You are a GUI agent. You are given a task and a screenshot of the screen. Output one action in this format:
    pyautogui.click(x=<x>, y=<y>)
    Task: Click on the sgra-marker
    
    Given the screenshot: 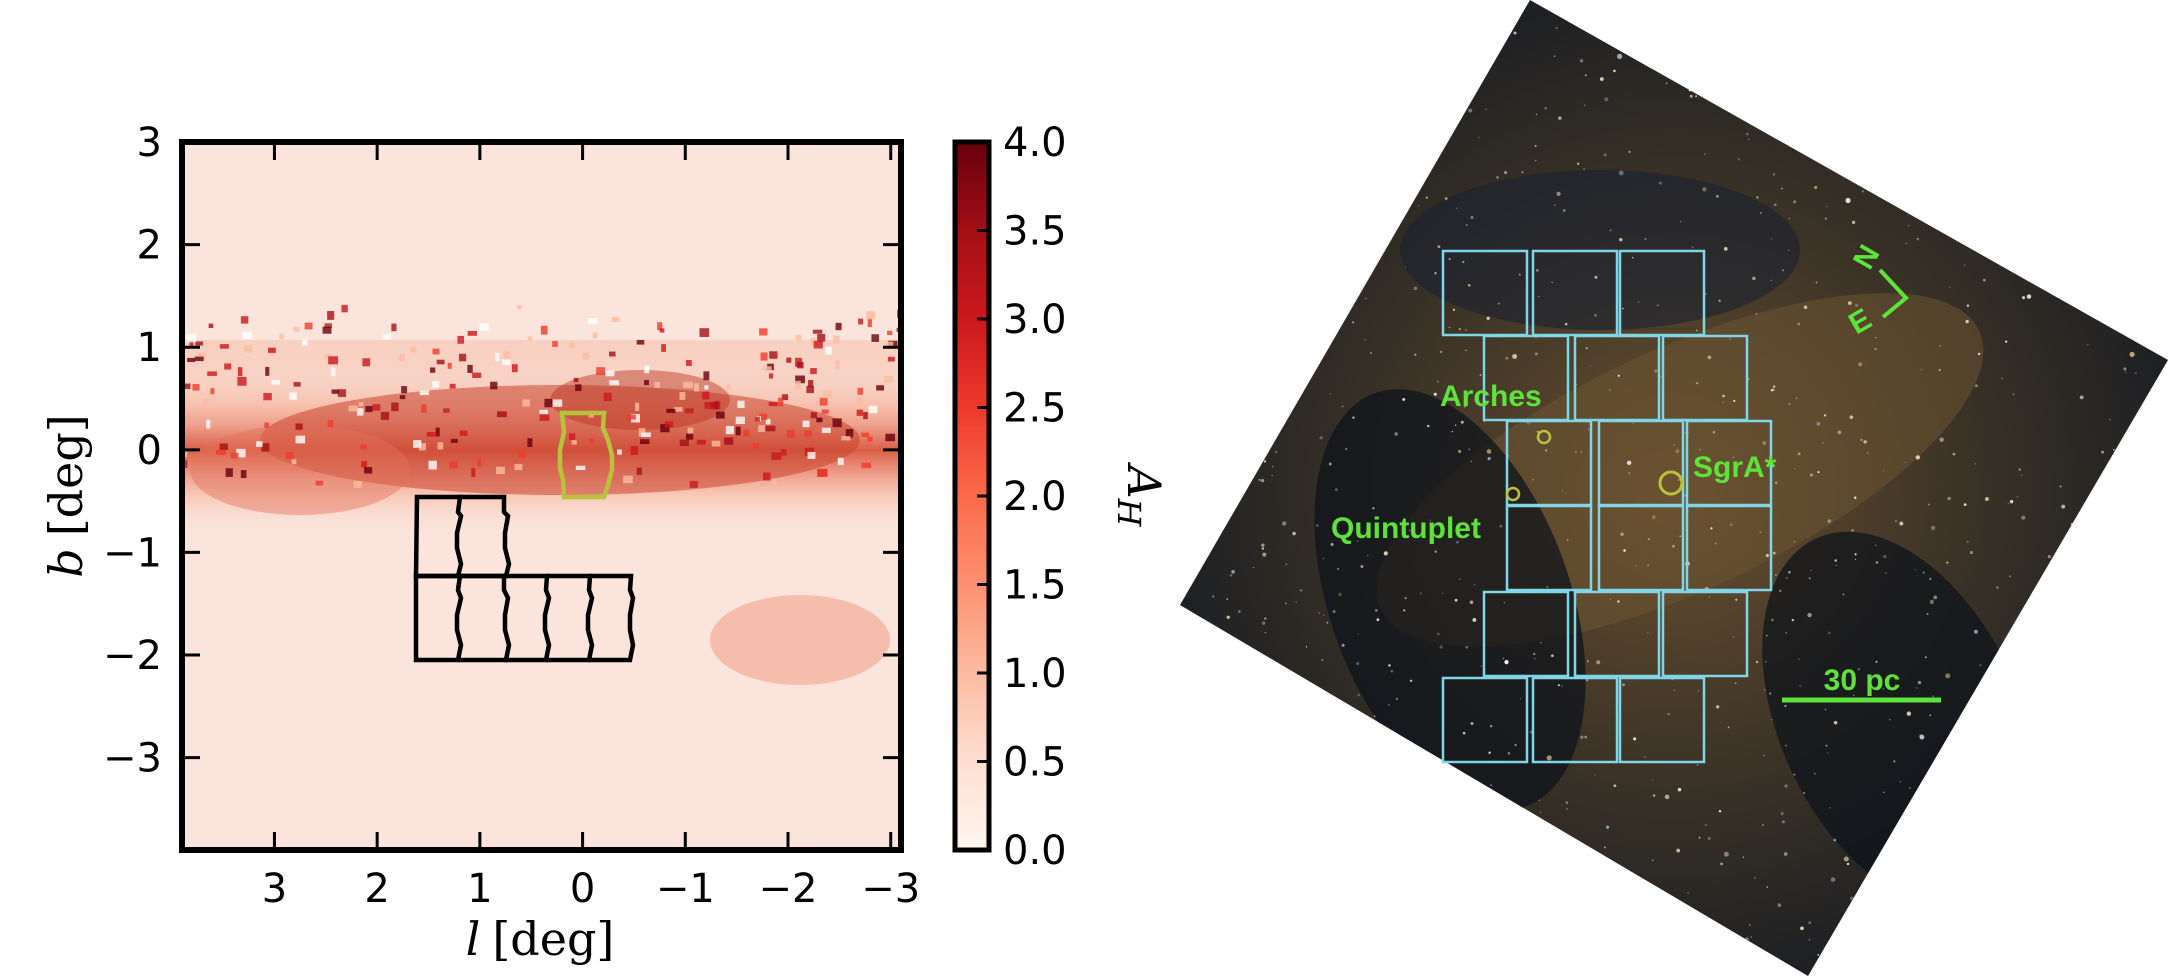 What is the action you would take?
    pyautogui.click(x=1671, y=483)
    